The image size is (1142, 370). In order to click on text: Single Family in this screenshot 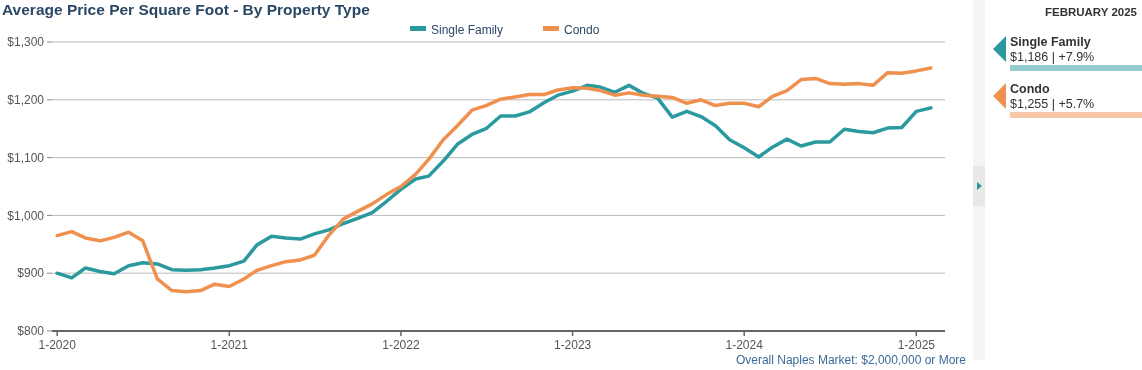, I will do `click(1050, 42)`.